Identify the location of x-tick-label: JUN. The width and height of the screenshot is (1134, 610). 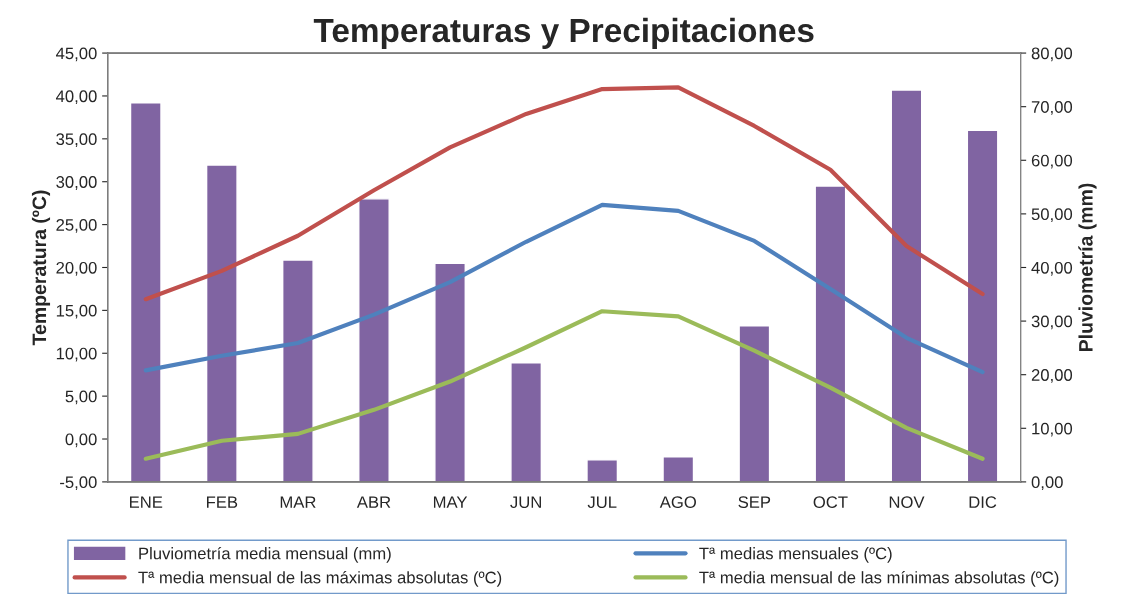
(525, 502).